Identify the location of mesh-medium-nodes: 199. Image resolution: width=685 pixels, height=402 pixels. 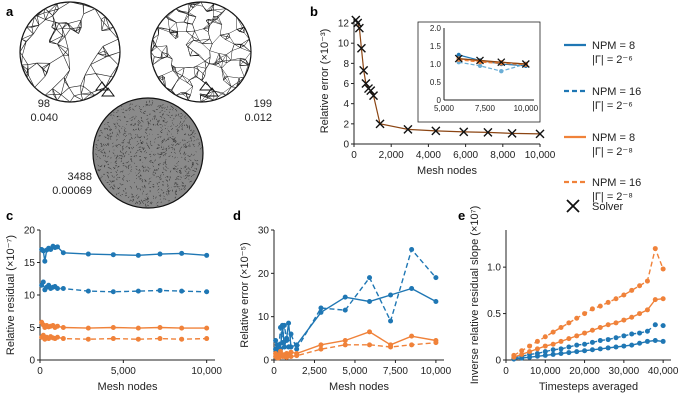
(263, 104).